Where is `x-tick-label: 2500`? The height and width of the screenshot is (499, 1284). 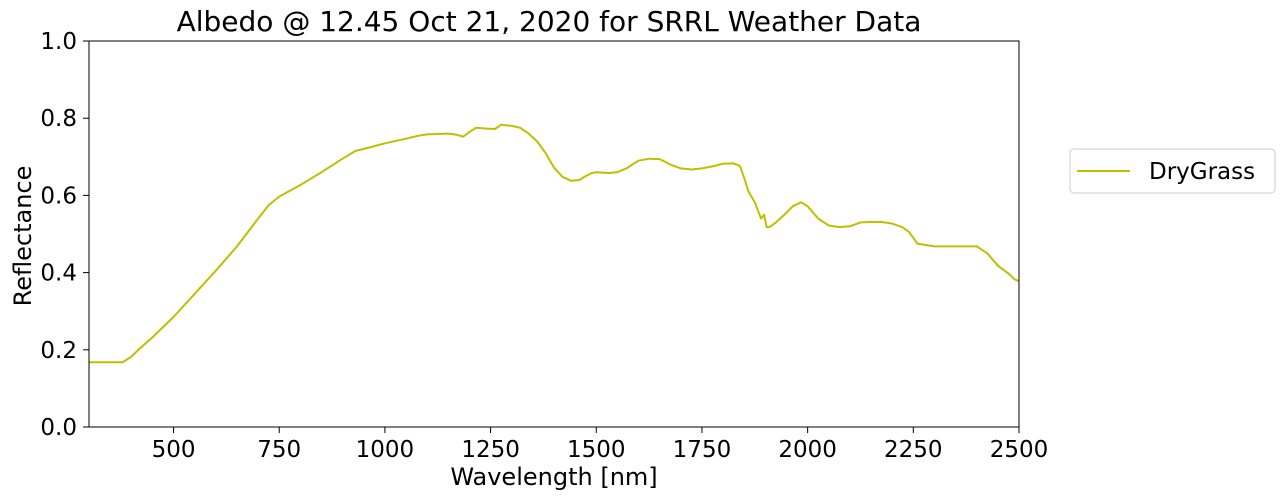
x-tick-label: 2500 is located at coordinates (1019, 450).